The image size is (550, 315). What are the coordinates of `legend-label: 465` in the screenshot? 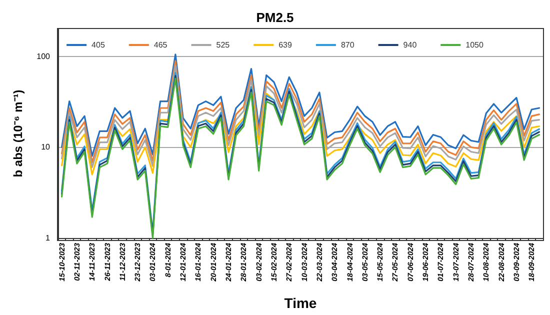 It's located at (161, 45).